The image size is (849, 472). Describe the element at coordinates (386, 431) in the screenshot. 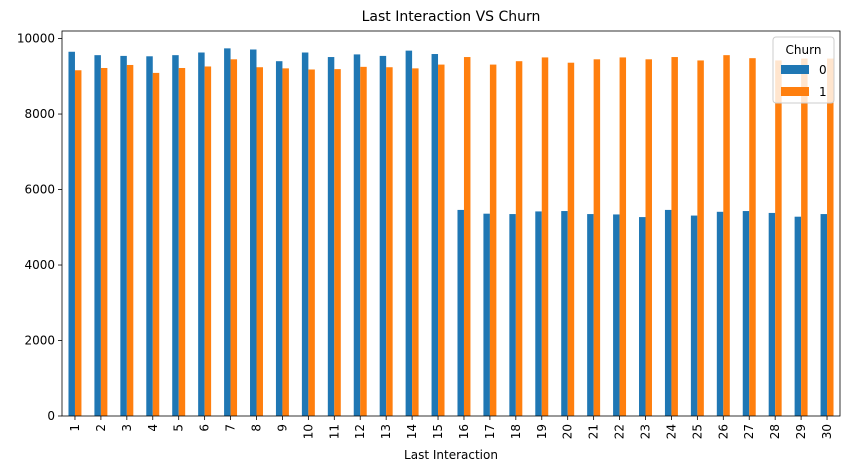

I see `x-tick-label: 13` at that location.